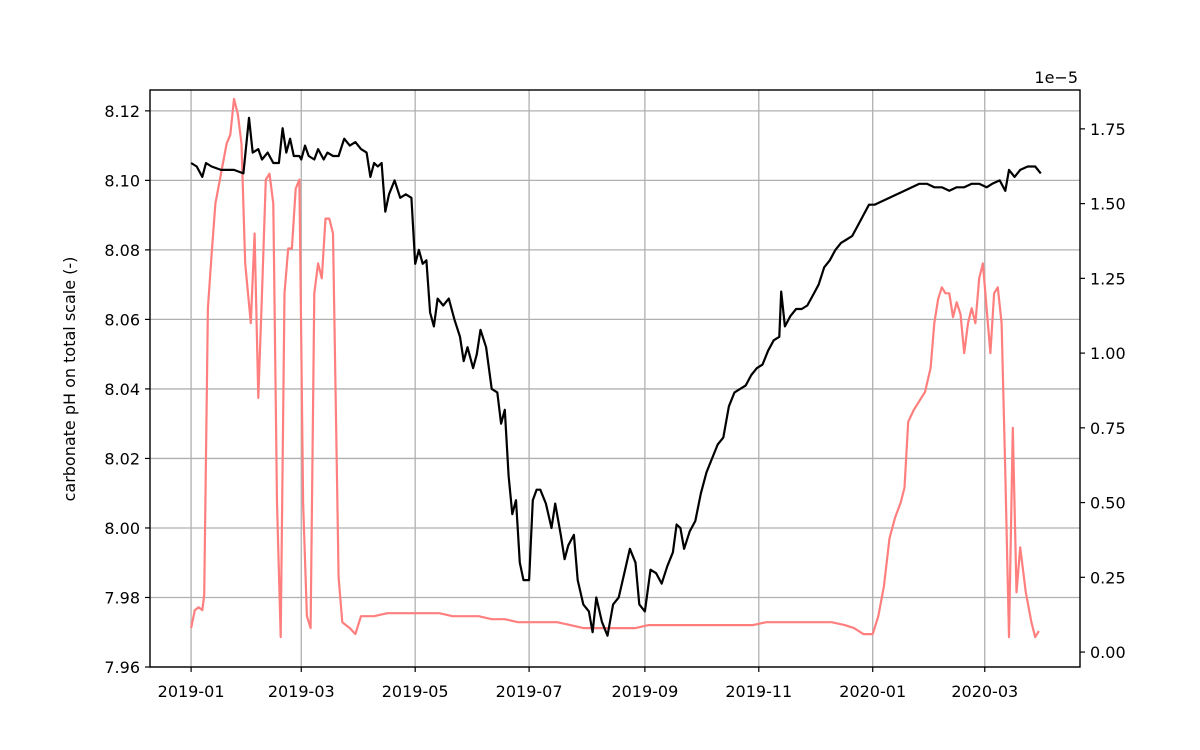  Describe the element at coordinates (122, 389) in the screenshot. I see `y-tick-label: 8.04` at that location.